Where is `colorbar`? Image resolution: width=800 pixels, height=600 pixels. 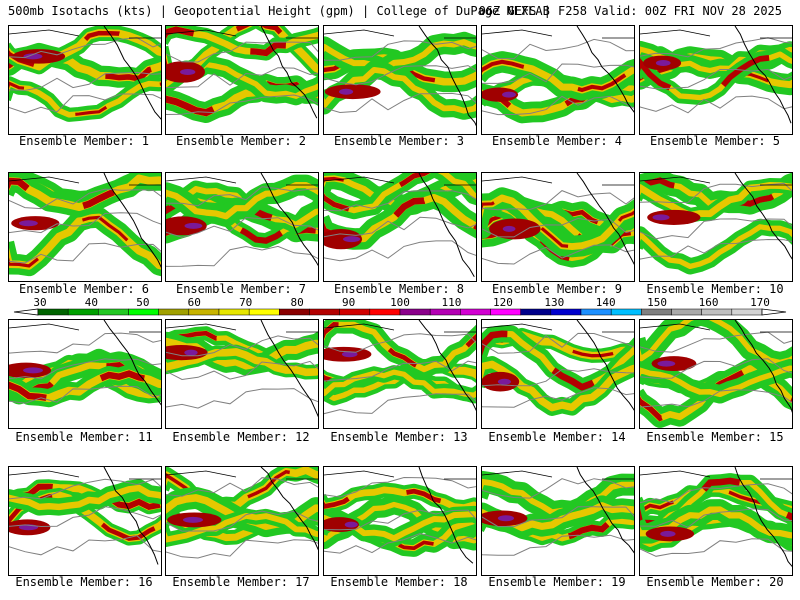 colorbar is located at coordinates (400, 312).